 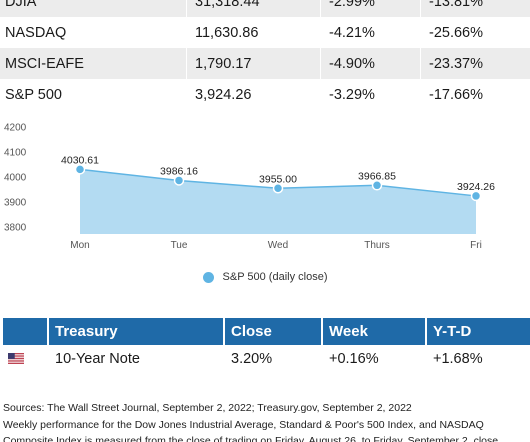 What do you see at coordinates (15, 228) in the screenshot?
I see `y-tick-label: 3800` at bounding box center [15, 228].